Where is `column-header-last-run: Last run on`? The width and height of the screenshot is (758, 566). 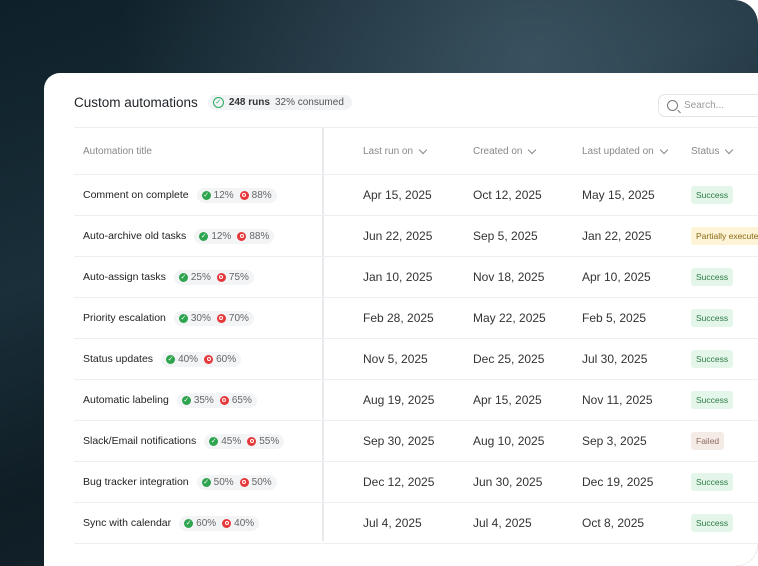 column-header-last-run: Last run on is located at coordinates (395, 151).